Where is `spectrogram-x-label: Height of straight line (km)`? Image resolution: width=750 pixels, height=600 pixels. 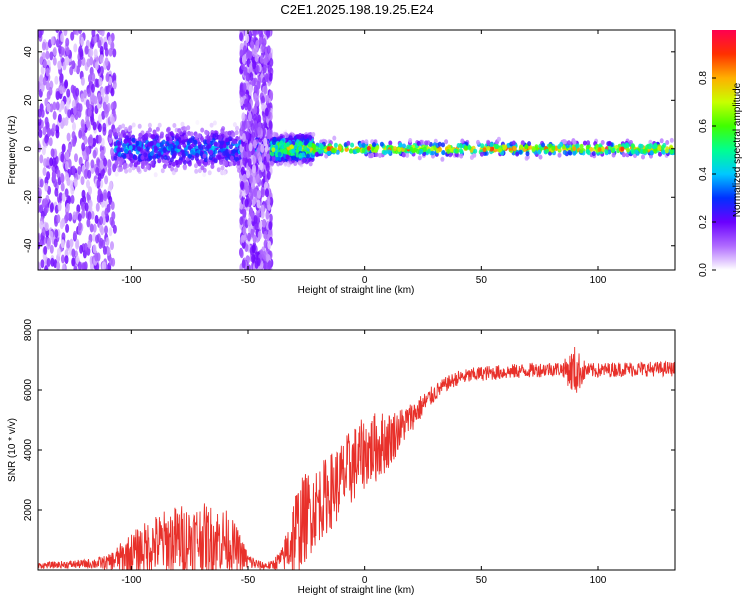
spectrogram-x-label: Height of straight line (km) is located at coordinates (356, 290).